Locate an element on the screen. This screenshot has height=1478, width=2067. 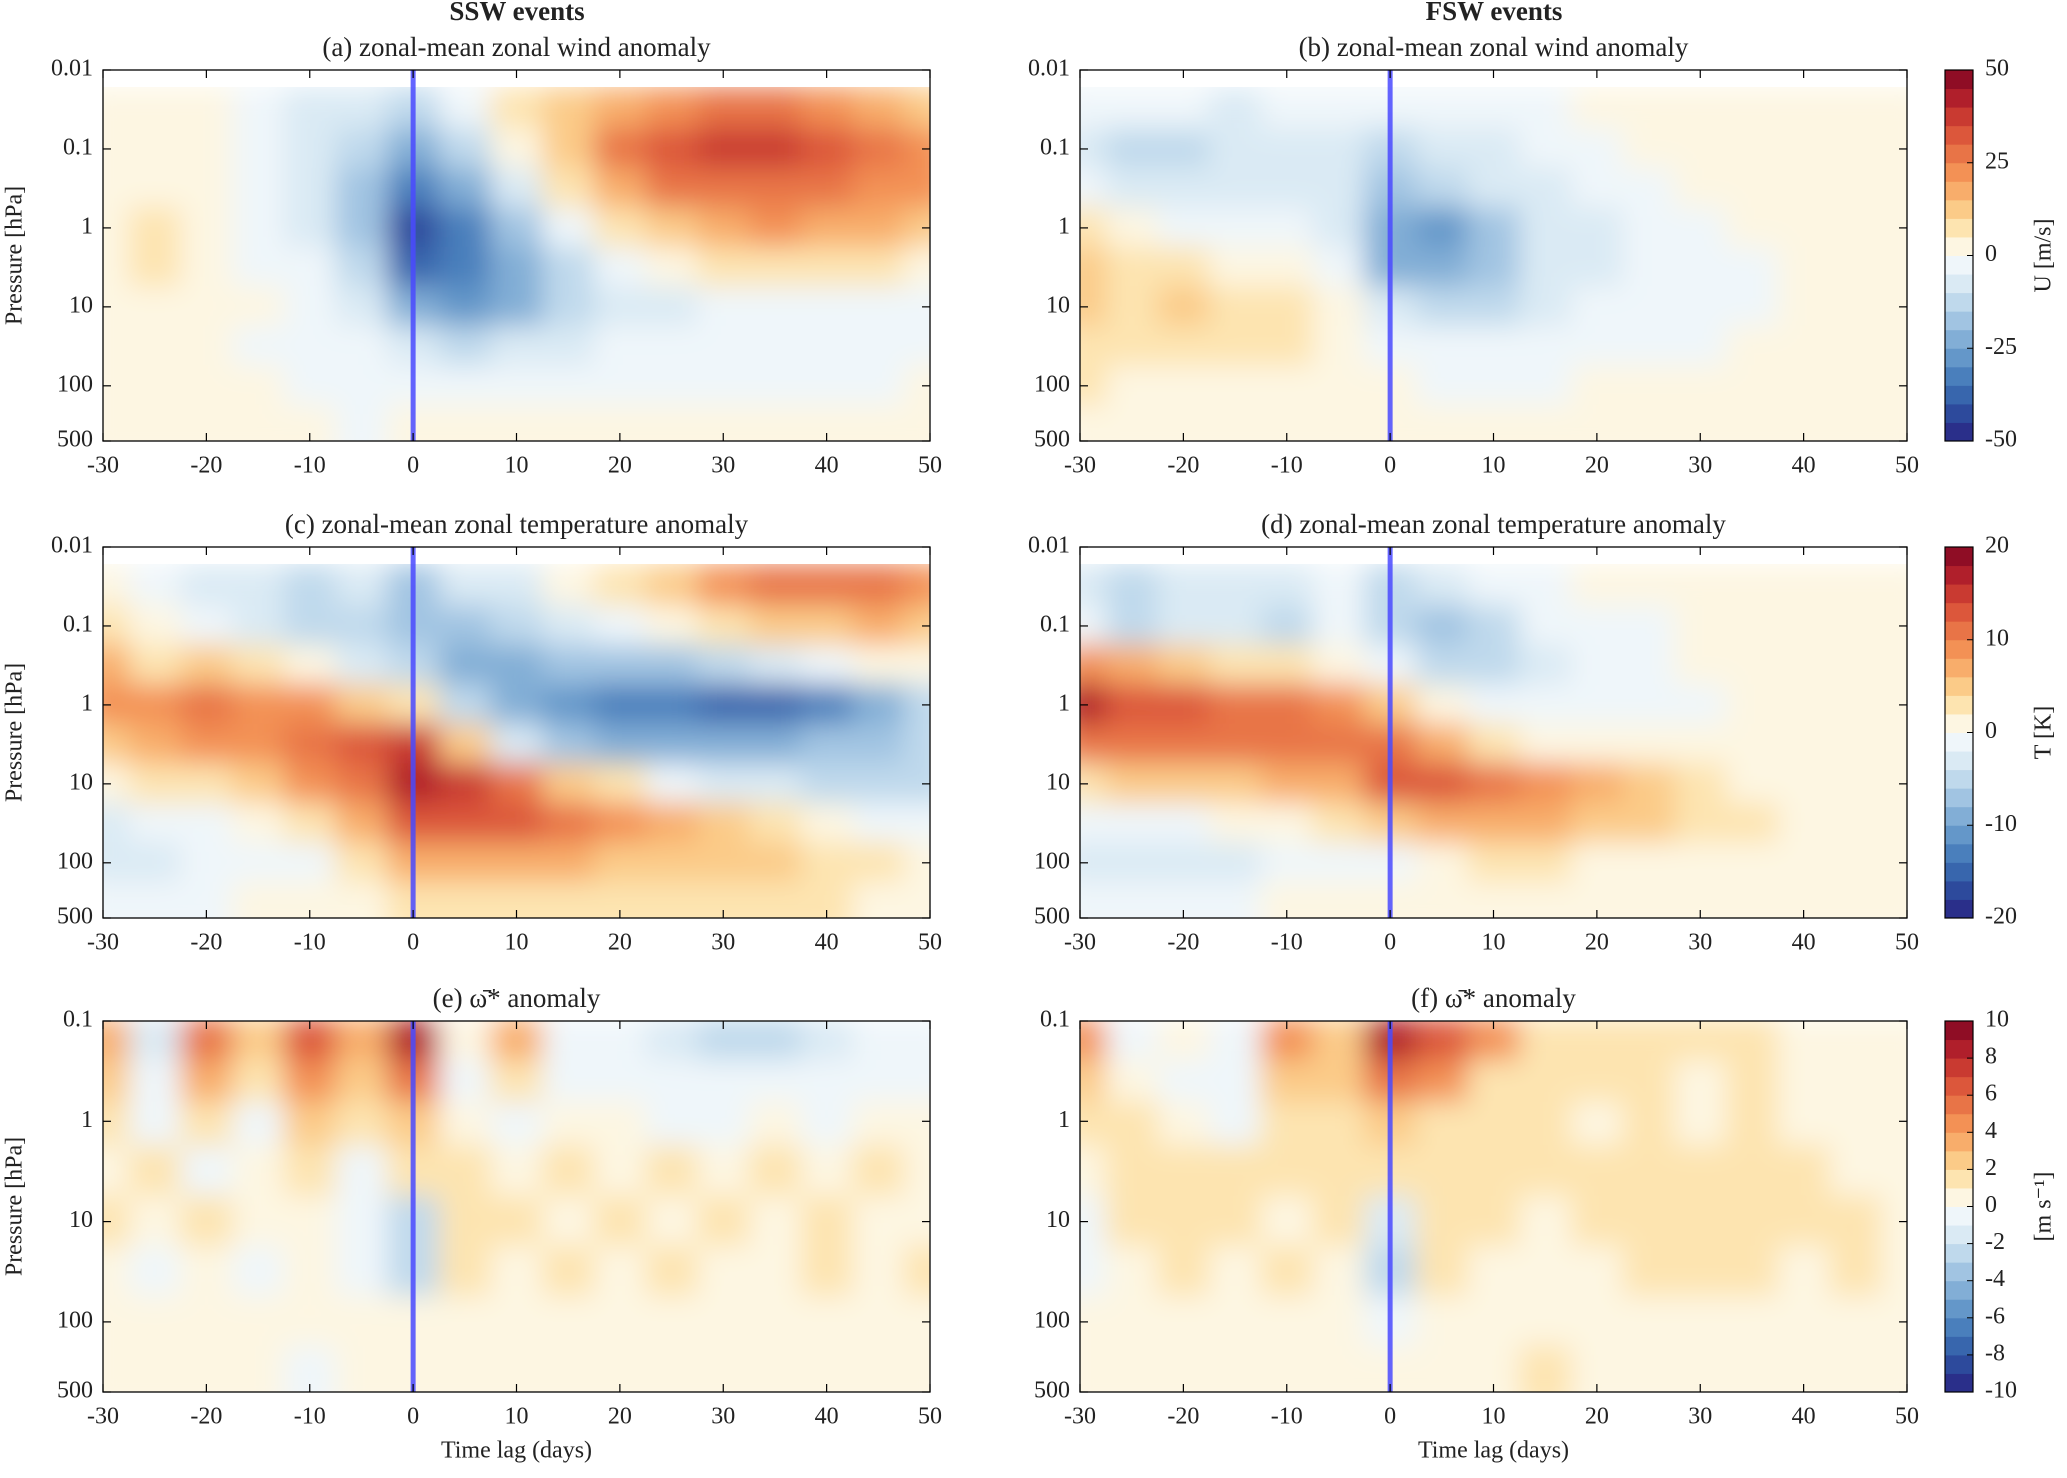
x-tick-label: 0 is located at coordinates (413, 466).